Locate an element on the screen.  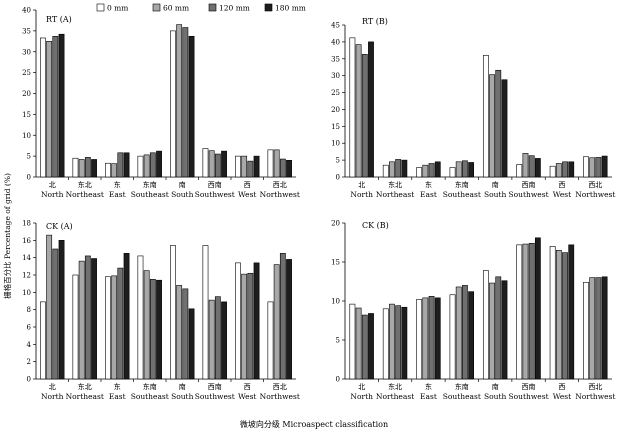
x-tick-label: West is located at coordinates (247, 194).